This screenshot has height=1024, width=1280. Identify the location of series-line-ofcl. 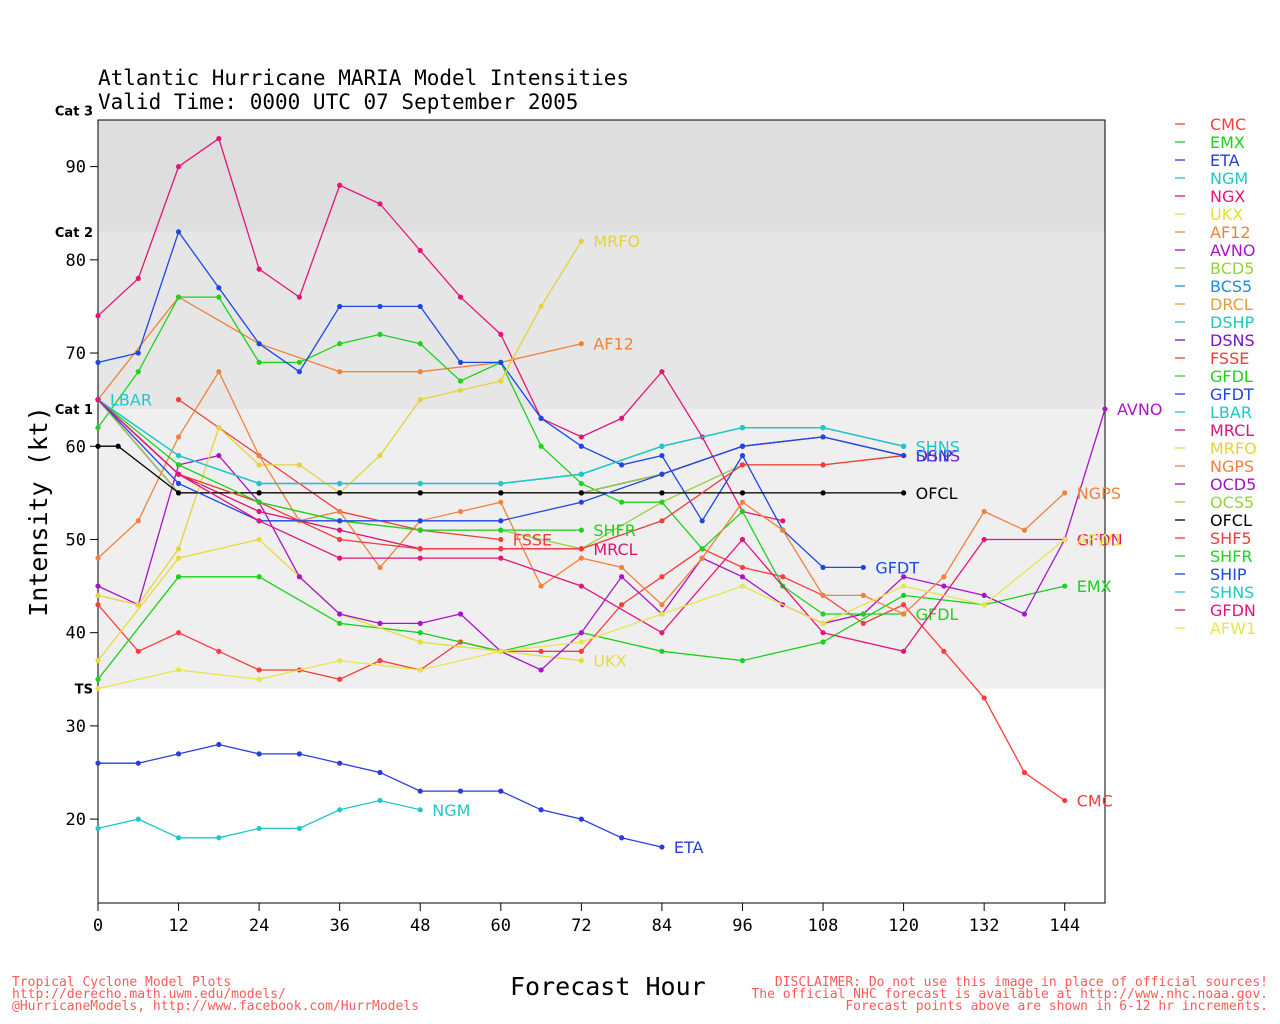
(501, 469).